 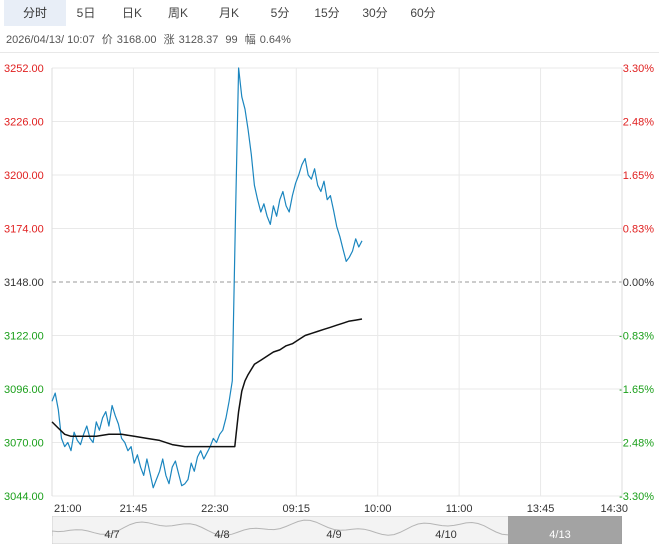 I want to click on navigator-date-label: 4/10, so click(x=445, y=535).